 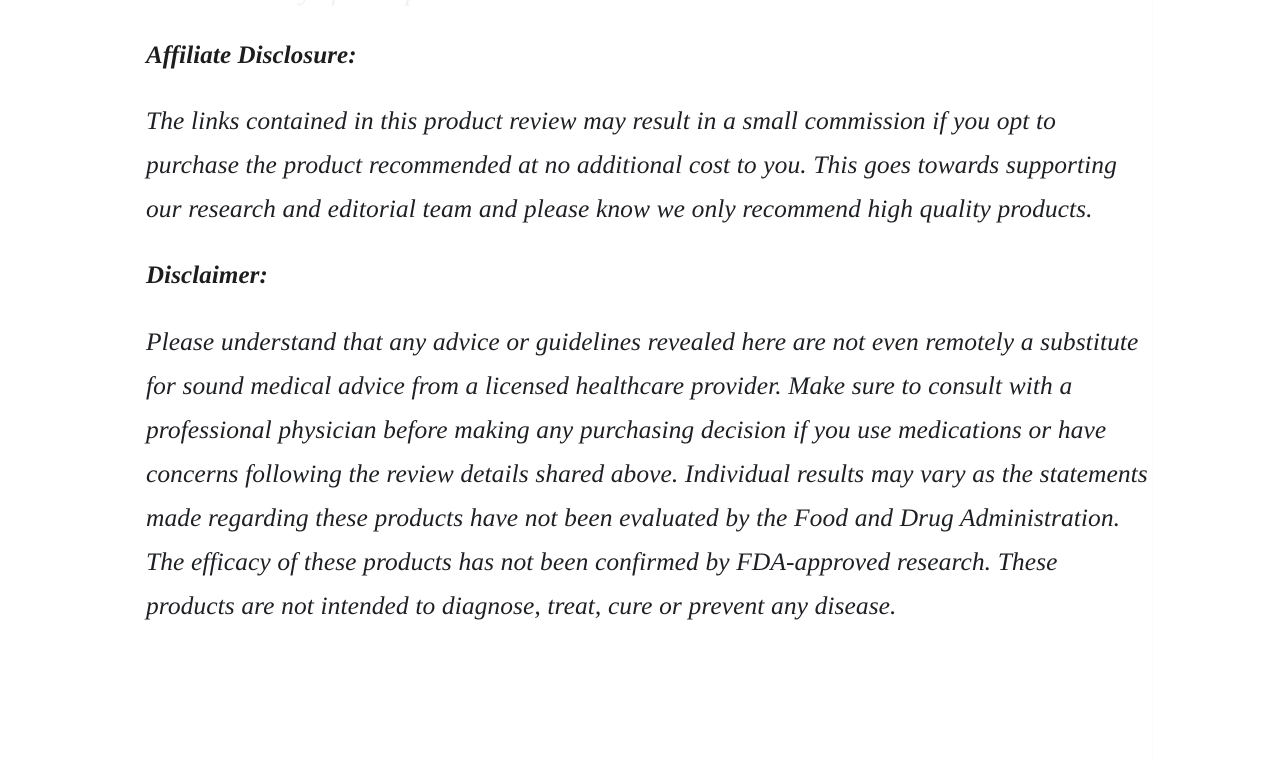 I want to click on clipped-previous-line: recommend any of these products, so click(x=649, y=7).